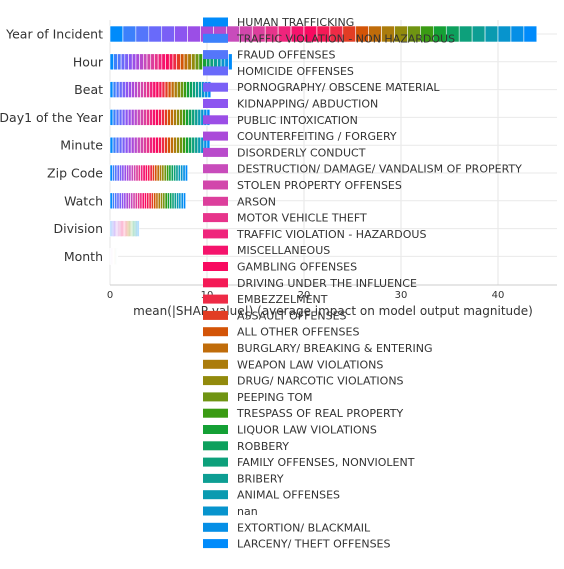  Describe the element at coordinates (338, 87) in the screenshot. I see `legend-label: PORNOGRAPHY/ OBSCENE MATERIAL` at that location.